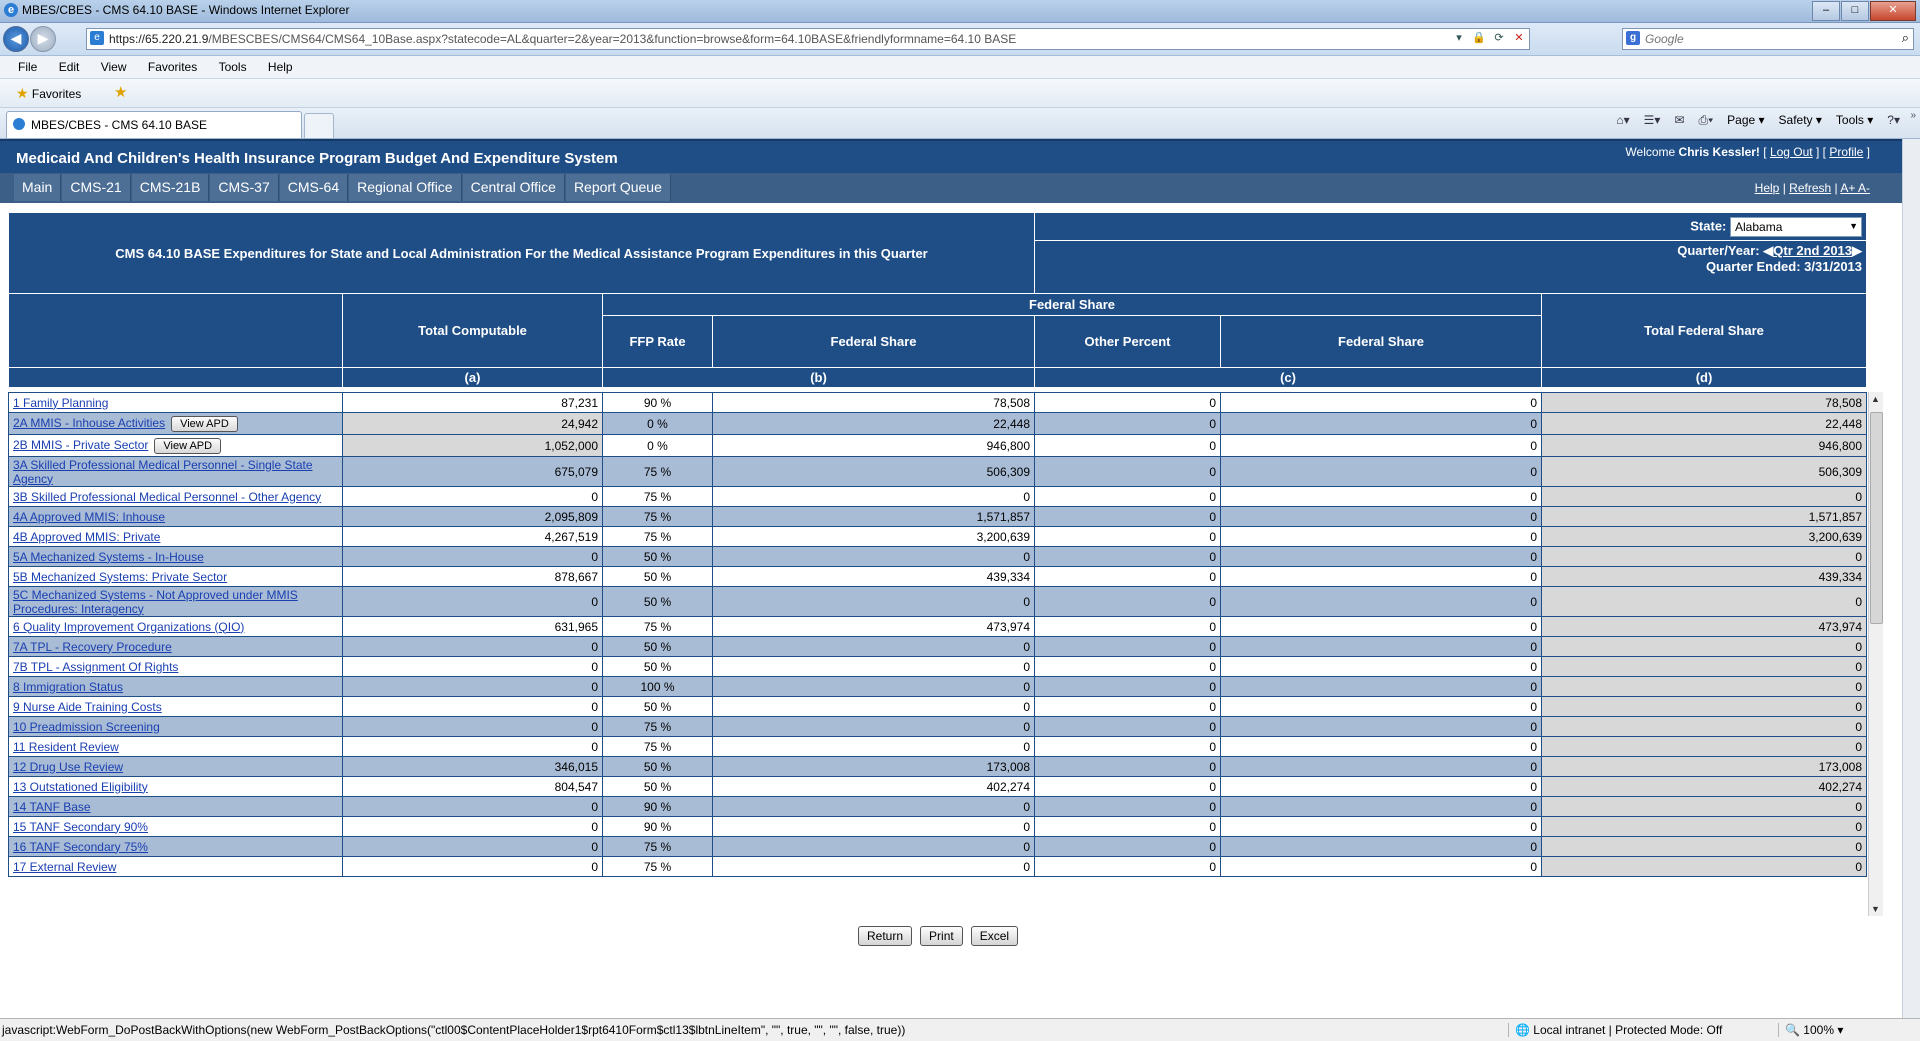 The image size is (1920, 1041). What do you see at coordinates (1913, 115) in the screenshot?
I see `chevron-icon: »` at bounding box center [1913, 115].